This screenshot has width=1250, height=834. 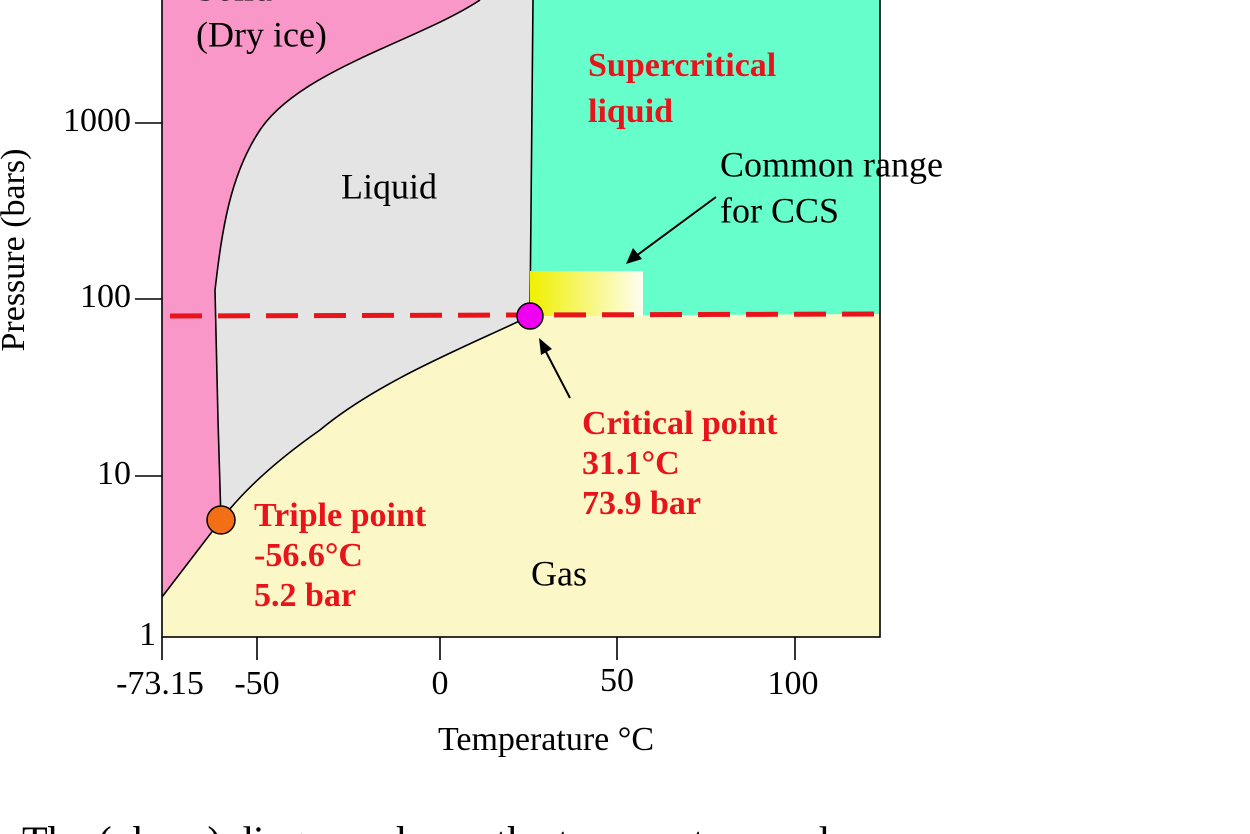 I want to click on y-axis-label: Pressure (bars), so click(x=16, y=250).